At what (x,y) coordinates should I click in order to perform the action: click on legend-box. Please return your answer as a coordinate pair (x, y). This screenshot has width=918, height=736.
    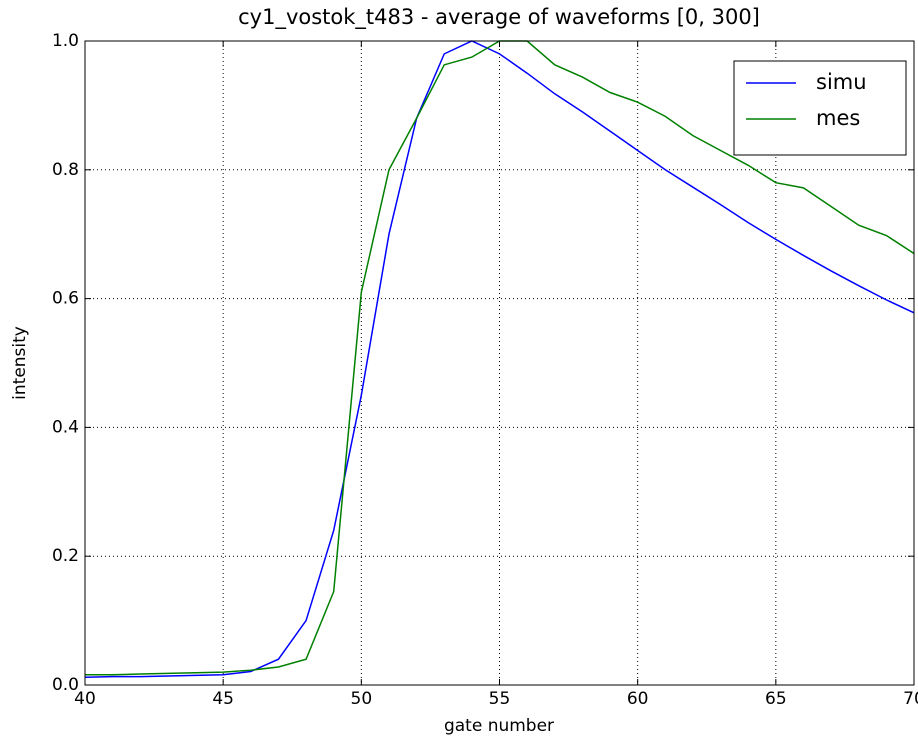
    Looking at the image, I should click on (820, 108).